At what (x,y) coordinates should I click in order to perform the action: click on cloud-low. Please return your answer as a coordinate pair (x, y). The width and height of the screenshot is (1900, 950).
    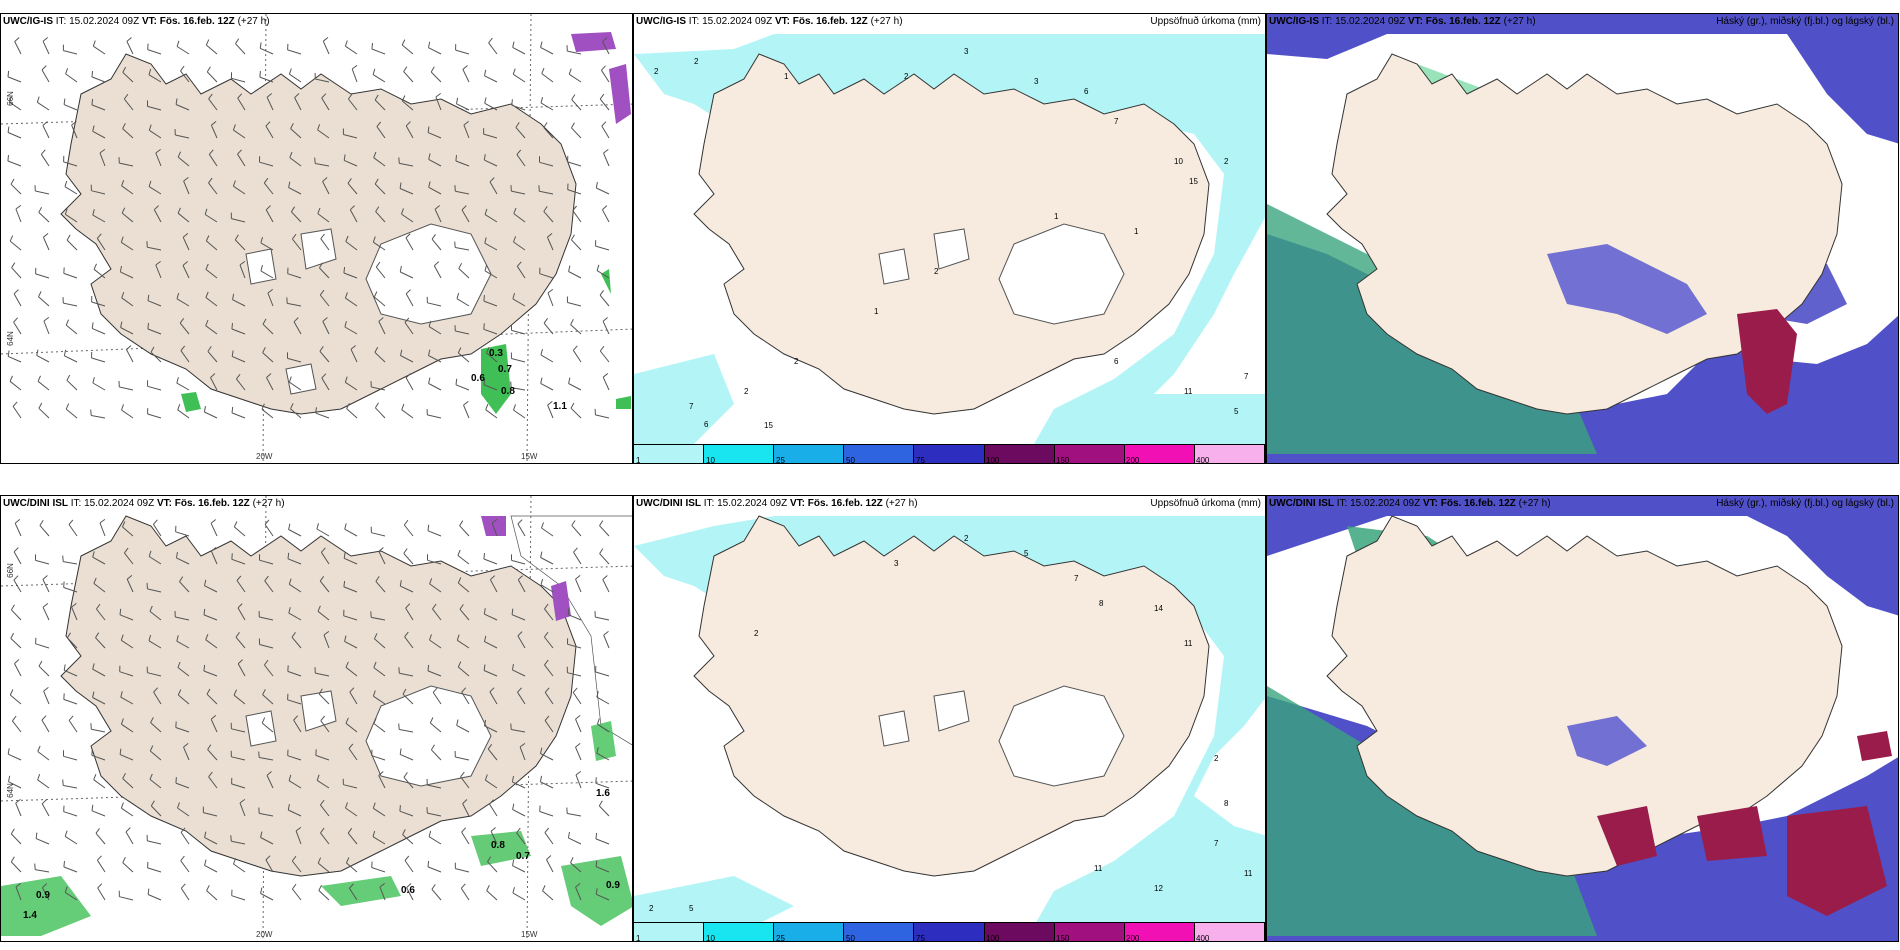
    Looking at the image, I should click on (1744, 823).